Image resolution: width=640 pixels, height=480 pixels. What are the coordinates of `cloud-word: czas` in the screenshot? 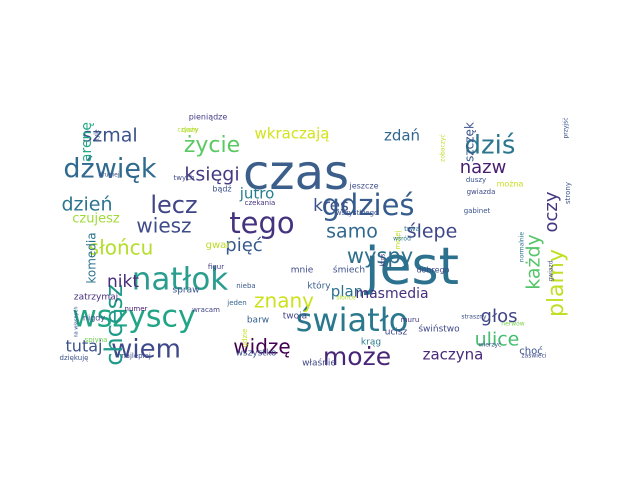 It's located at (296, 173).